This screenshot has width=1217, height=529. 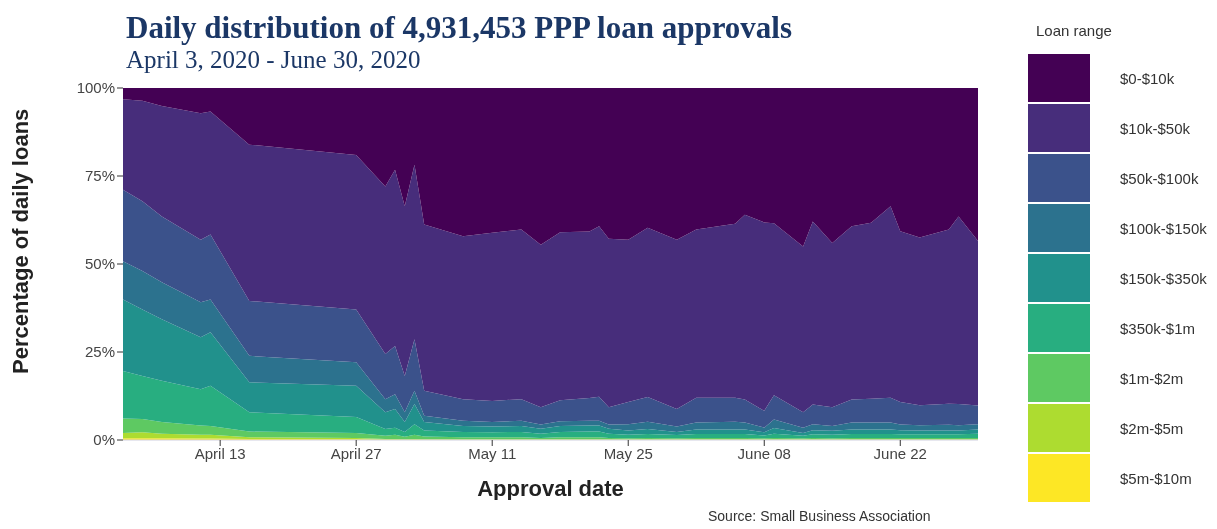 What do you see at coordinates (459, 28) in the screenshot?
I see `chart-title: Daily distribution of 4,931,453 PPP loan approvals` at bounding box center [459, 28].